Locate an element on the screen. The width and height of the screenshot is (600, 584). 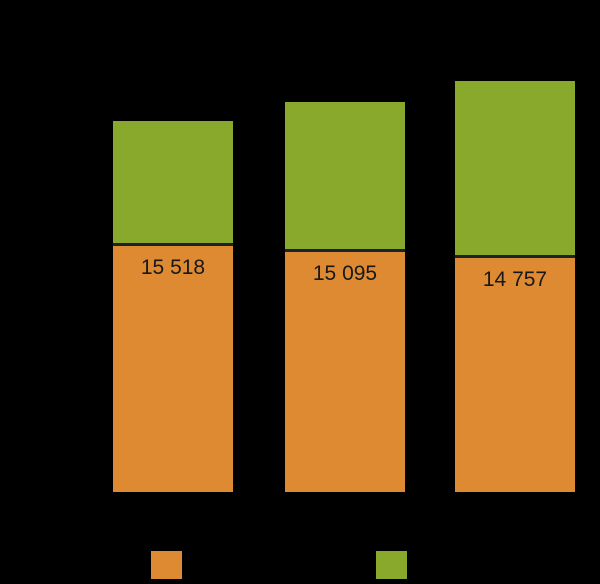
orange-segment: 15 518 is located at coordinates (173, 367).